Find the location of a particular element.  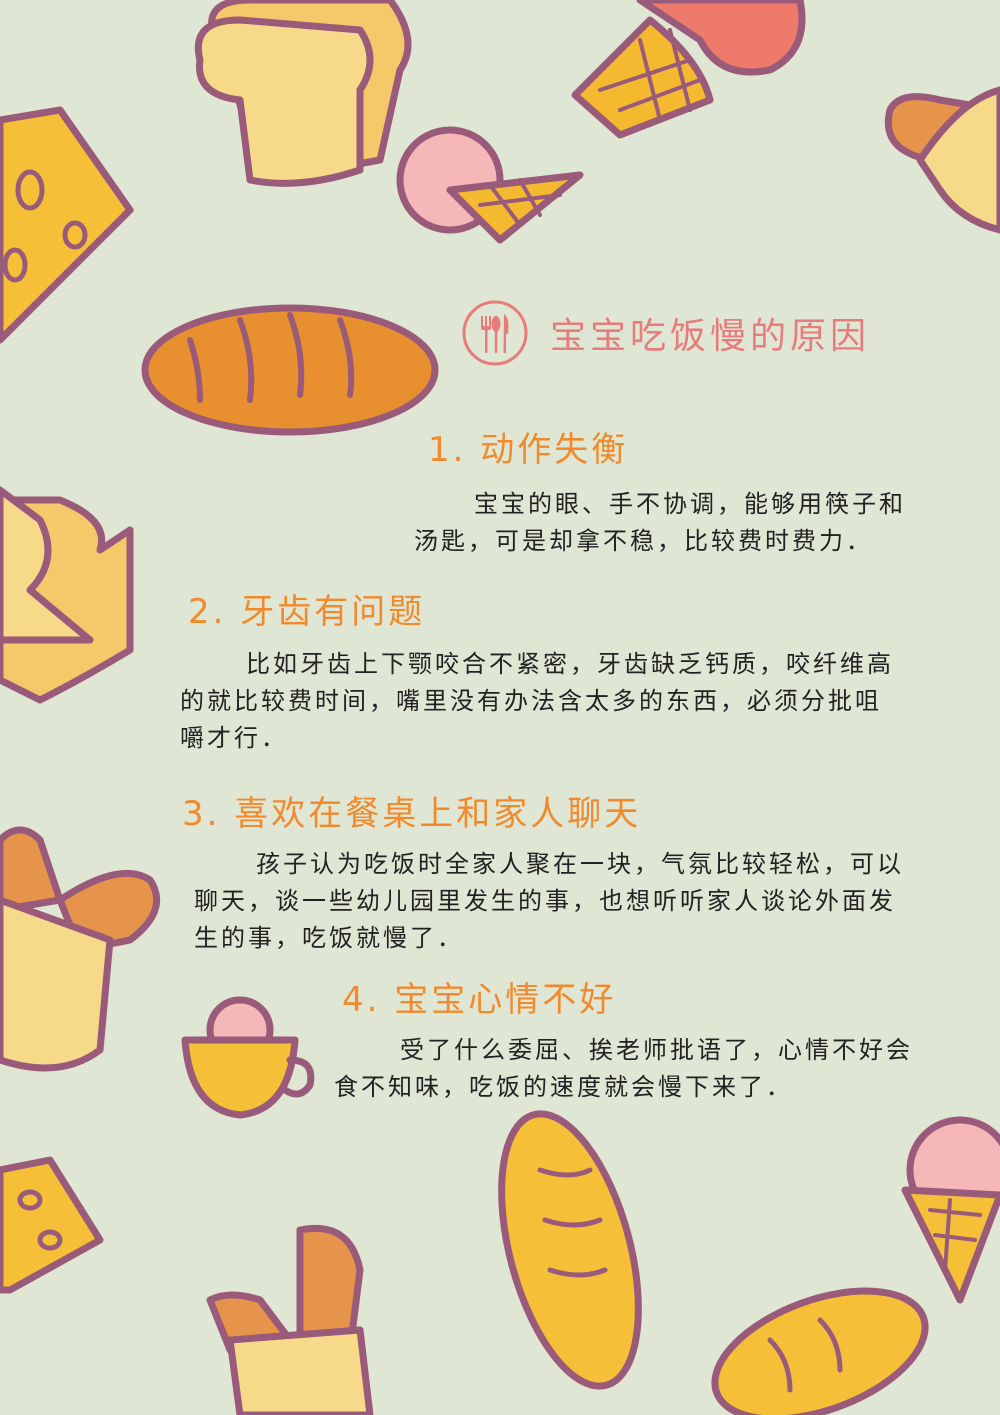

cutlery-circle-icon is located at coordinates (495, 333).